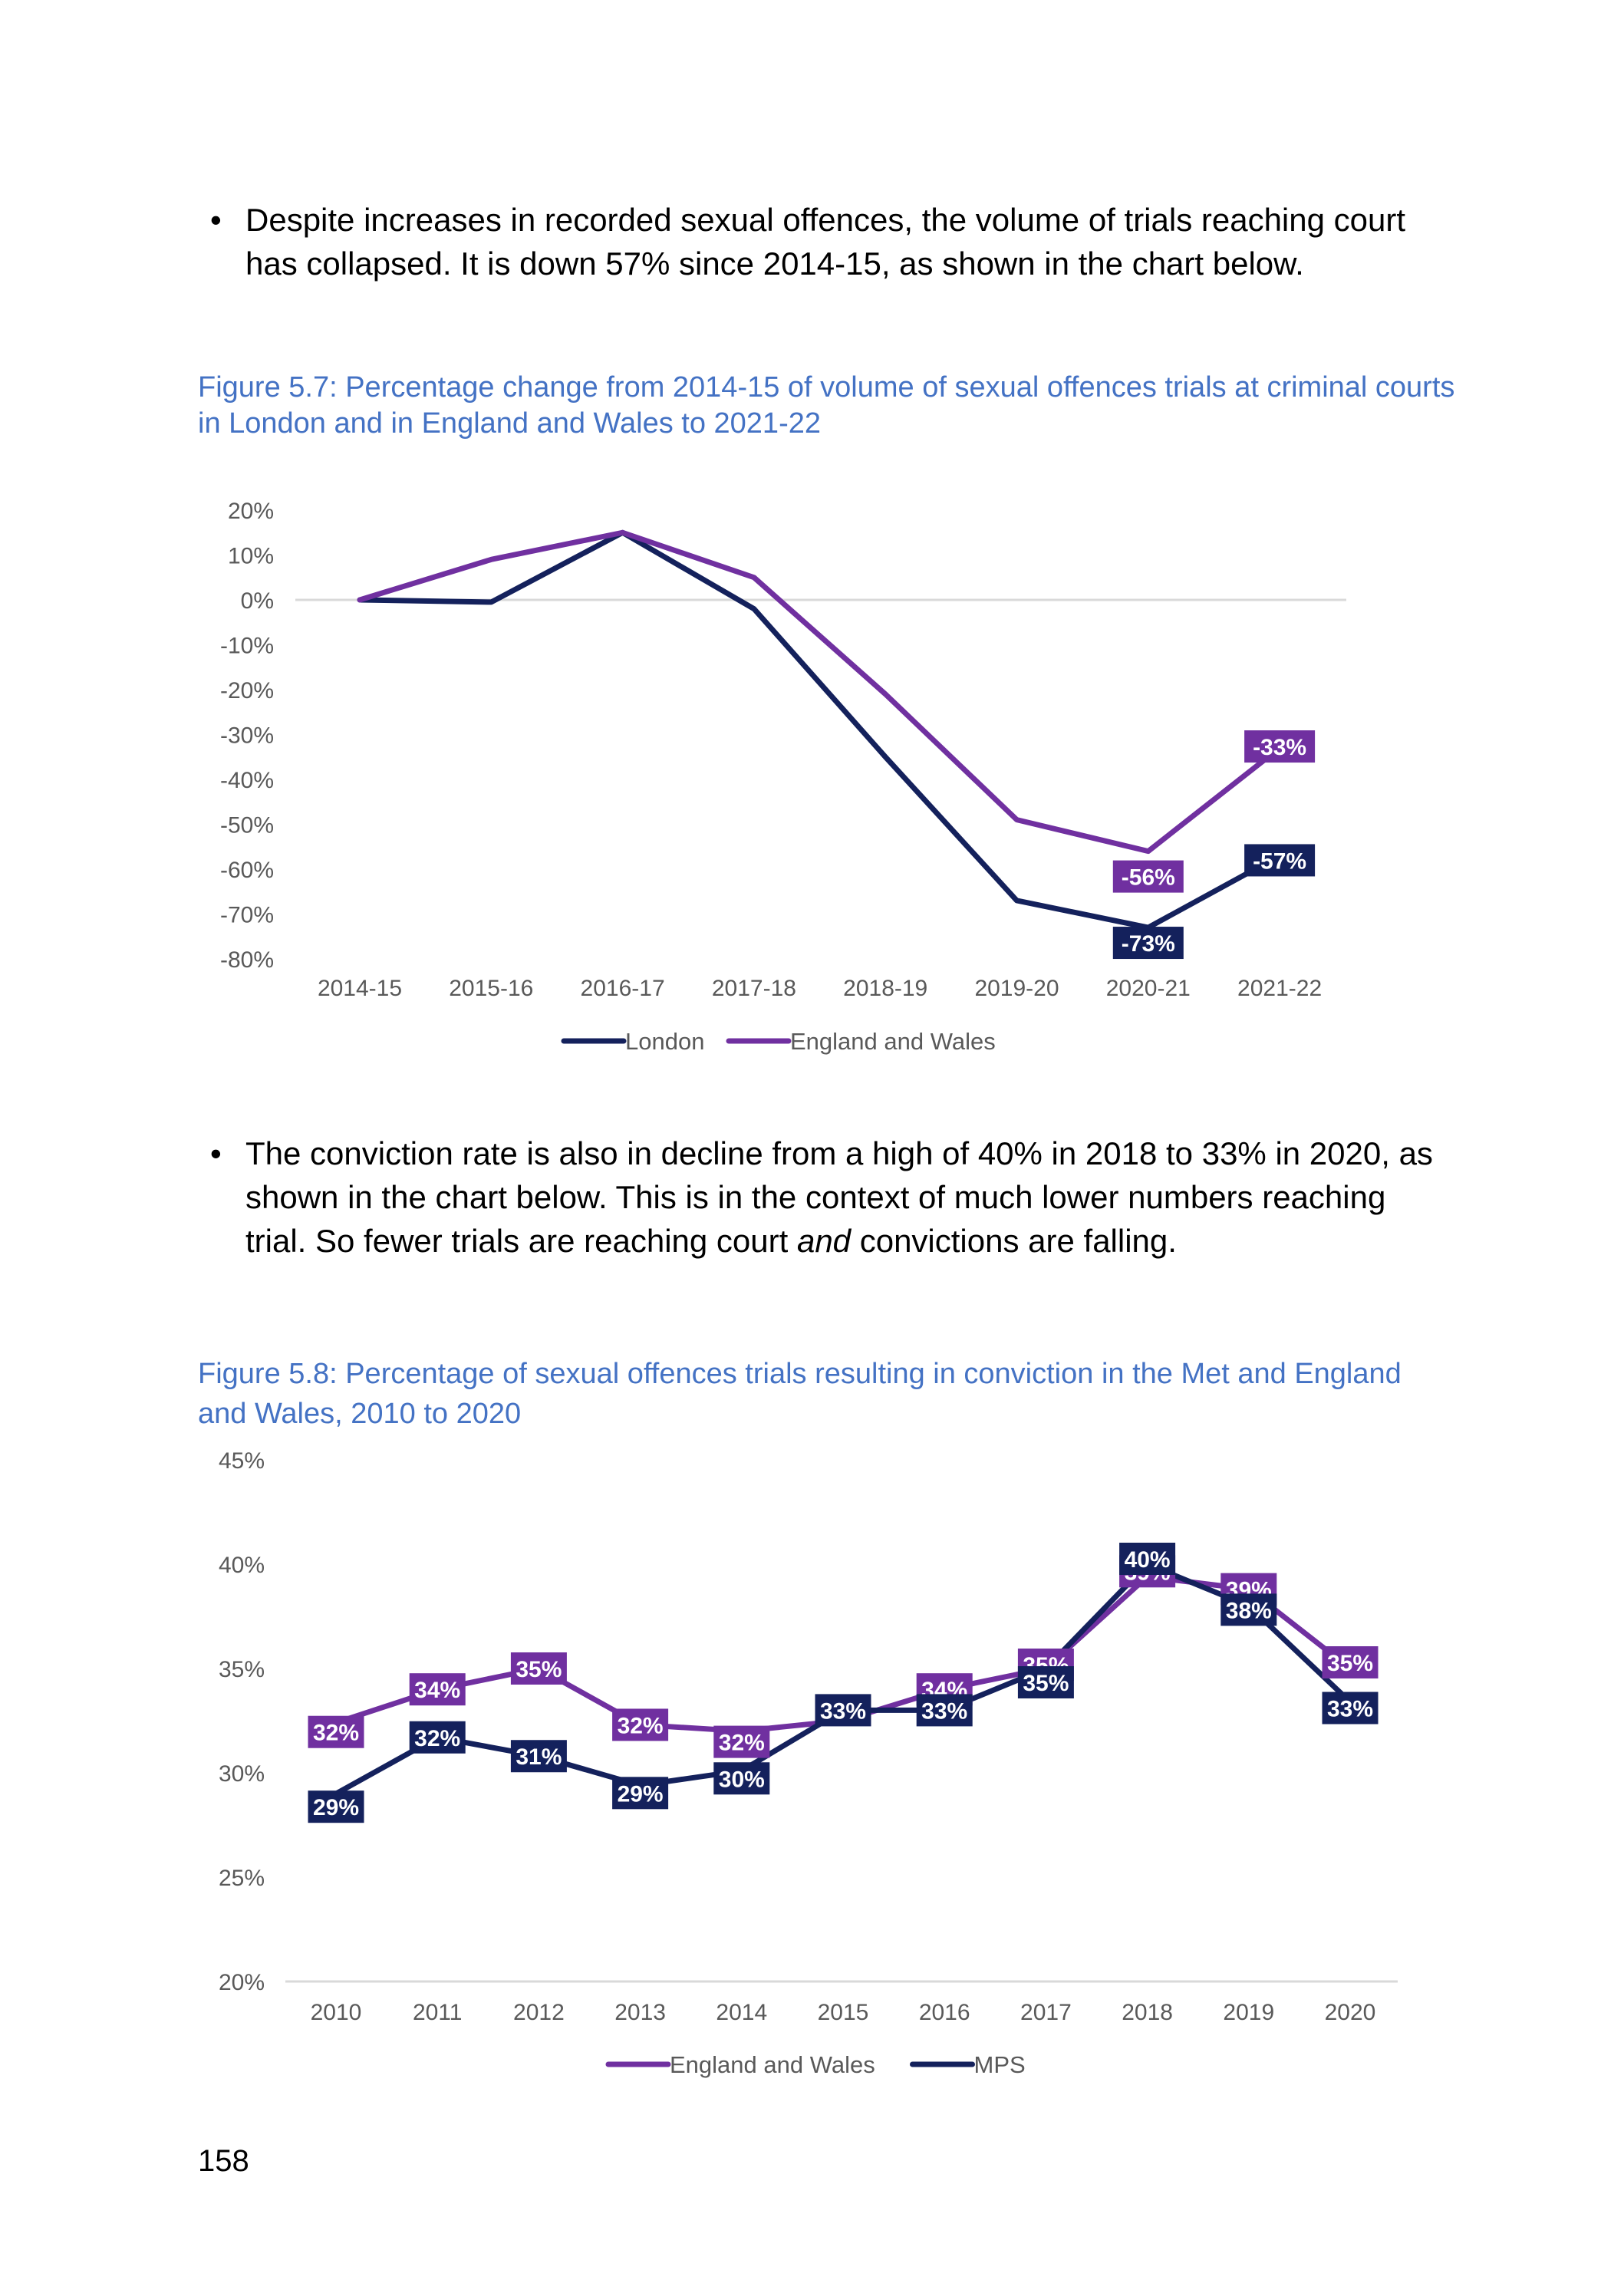  I want to click on x-tick-label: 2018-19, so click(885, 988).